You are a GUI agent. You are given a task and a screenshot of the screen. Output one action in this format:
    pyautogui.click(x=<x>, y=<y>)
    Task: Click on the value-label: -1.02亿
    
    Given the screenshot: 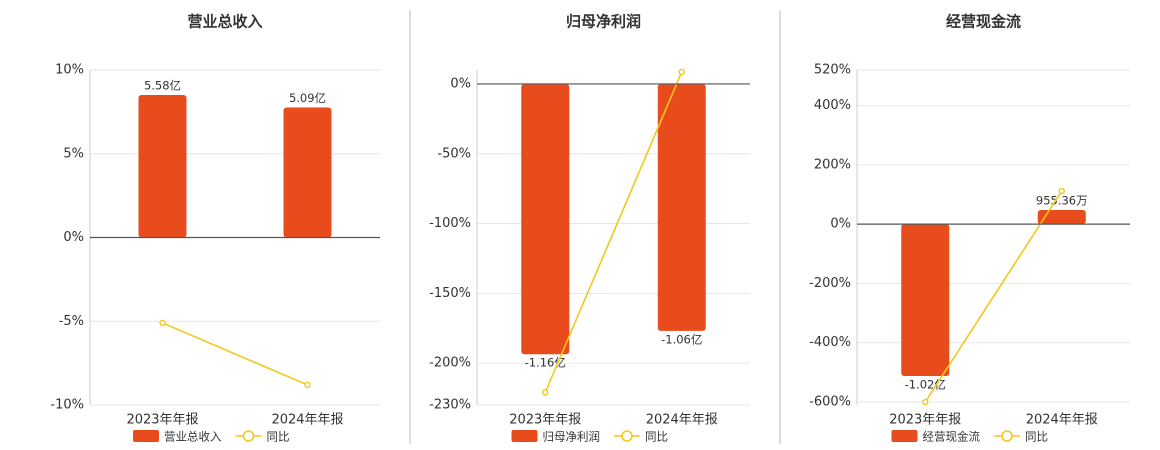 What is the action you would take?
    pyautogui.click(x=925, y=384)
    